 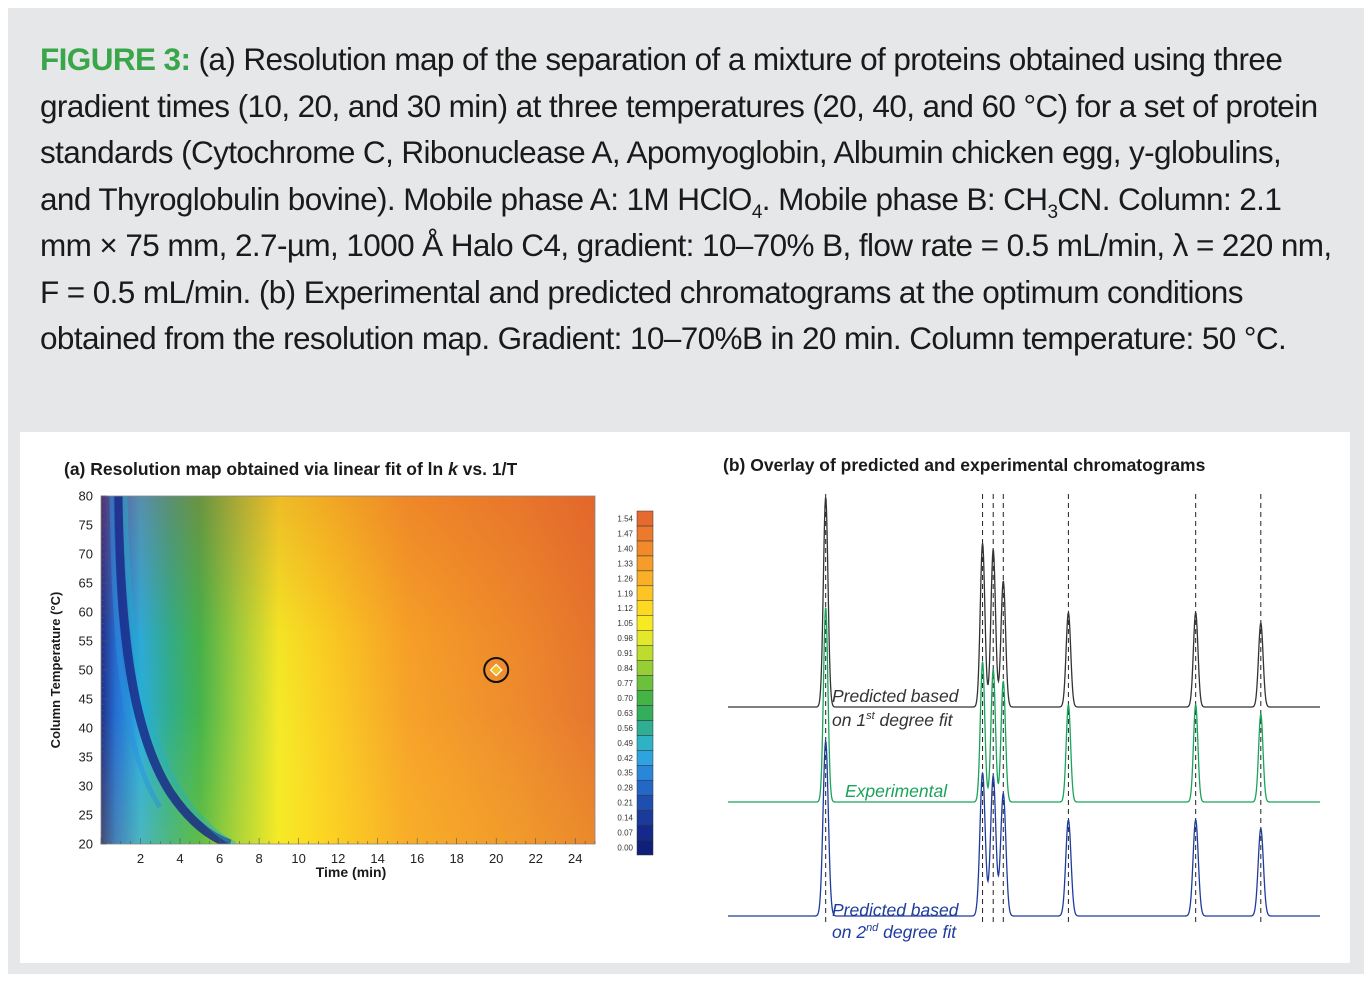 What do you see at coordinates (1024, 828) in the screenshot?
I see `predicted-2nd-trace` at bounding box center [1024, 828].